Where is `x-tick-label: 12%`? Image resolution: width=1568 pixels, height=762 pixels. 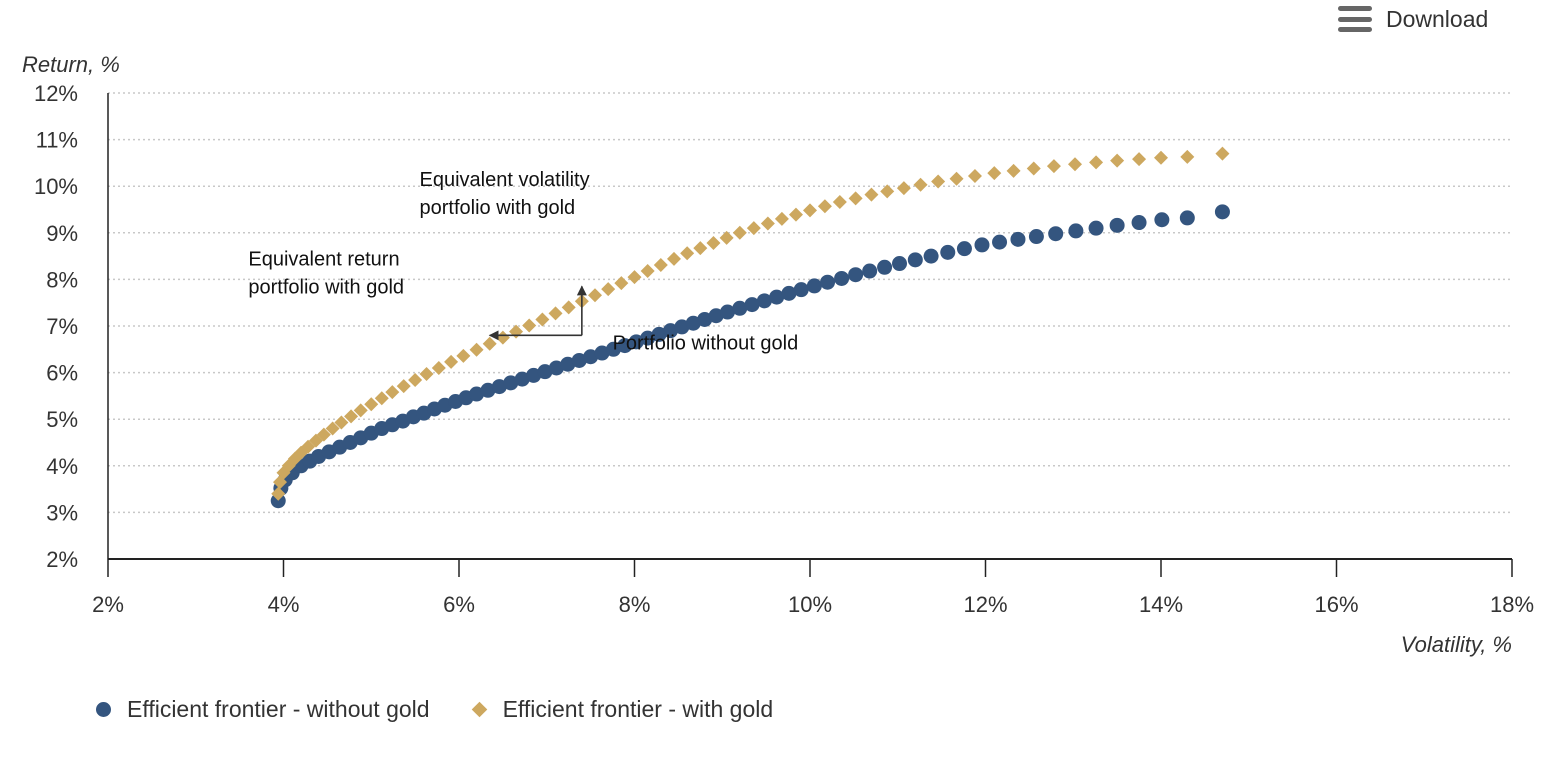
x-tick-label: 12% is located at coordinates (985, 604).